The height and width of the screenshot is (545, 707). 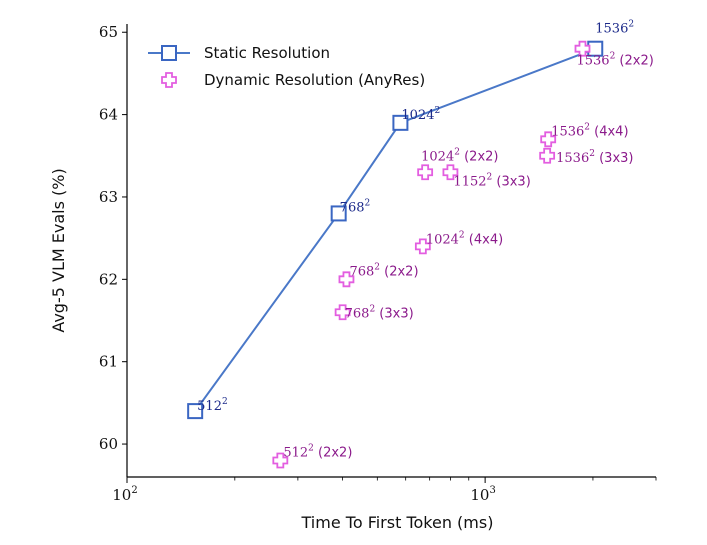 I want to click on dynamic-data-label: 11522 (3x3), so click(x=491, y=180).